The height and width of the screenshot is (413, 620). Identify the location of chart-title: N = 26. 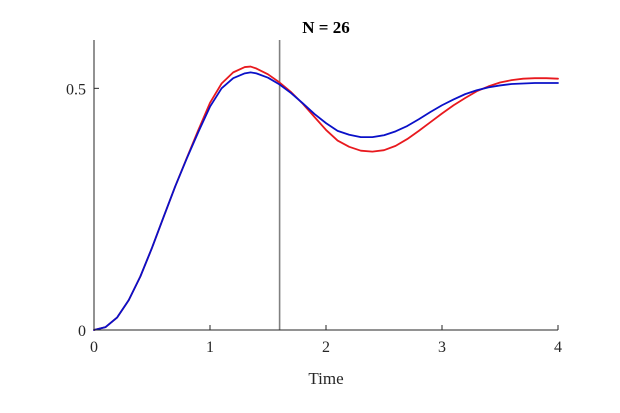
(325, 27).